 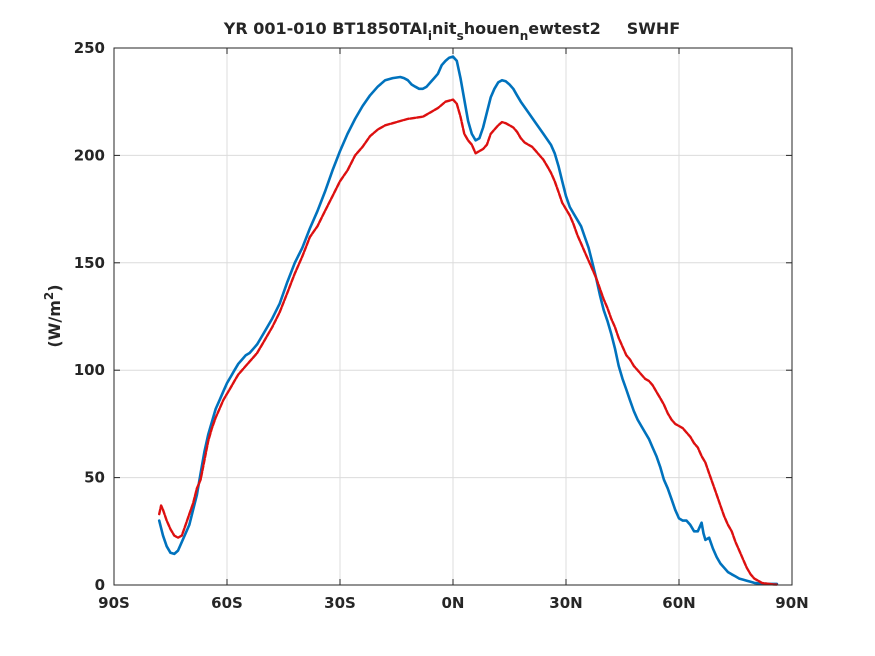 I want to click on y-tick-label: 200, so click(x=89, y=155).